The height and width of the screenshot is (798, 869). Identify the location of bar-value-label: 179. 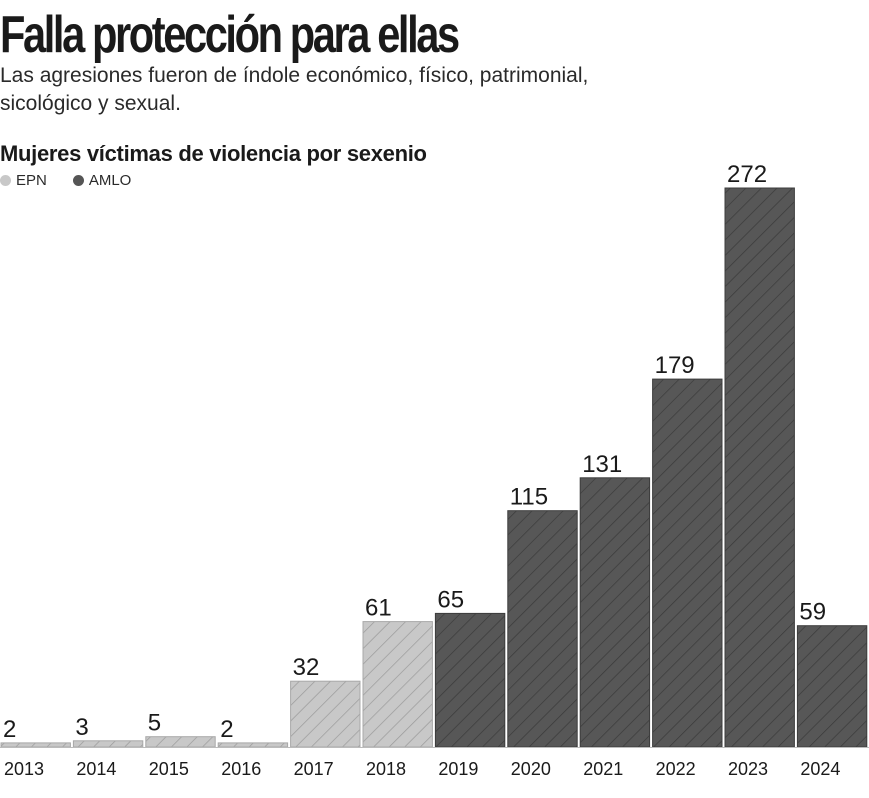
(675, 365).